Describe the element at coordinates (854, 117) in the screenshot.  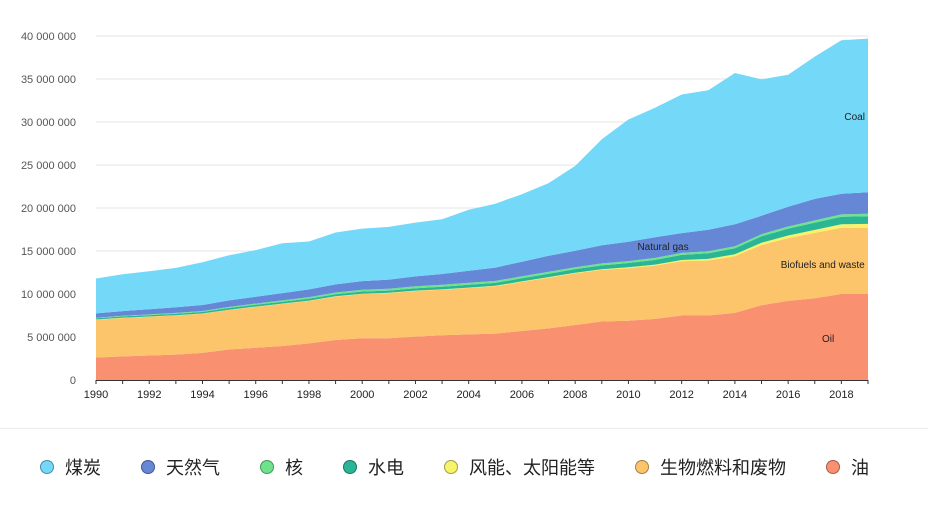
I see `series-label-coal: Coal` at that location.